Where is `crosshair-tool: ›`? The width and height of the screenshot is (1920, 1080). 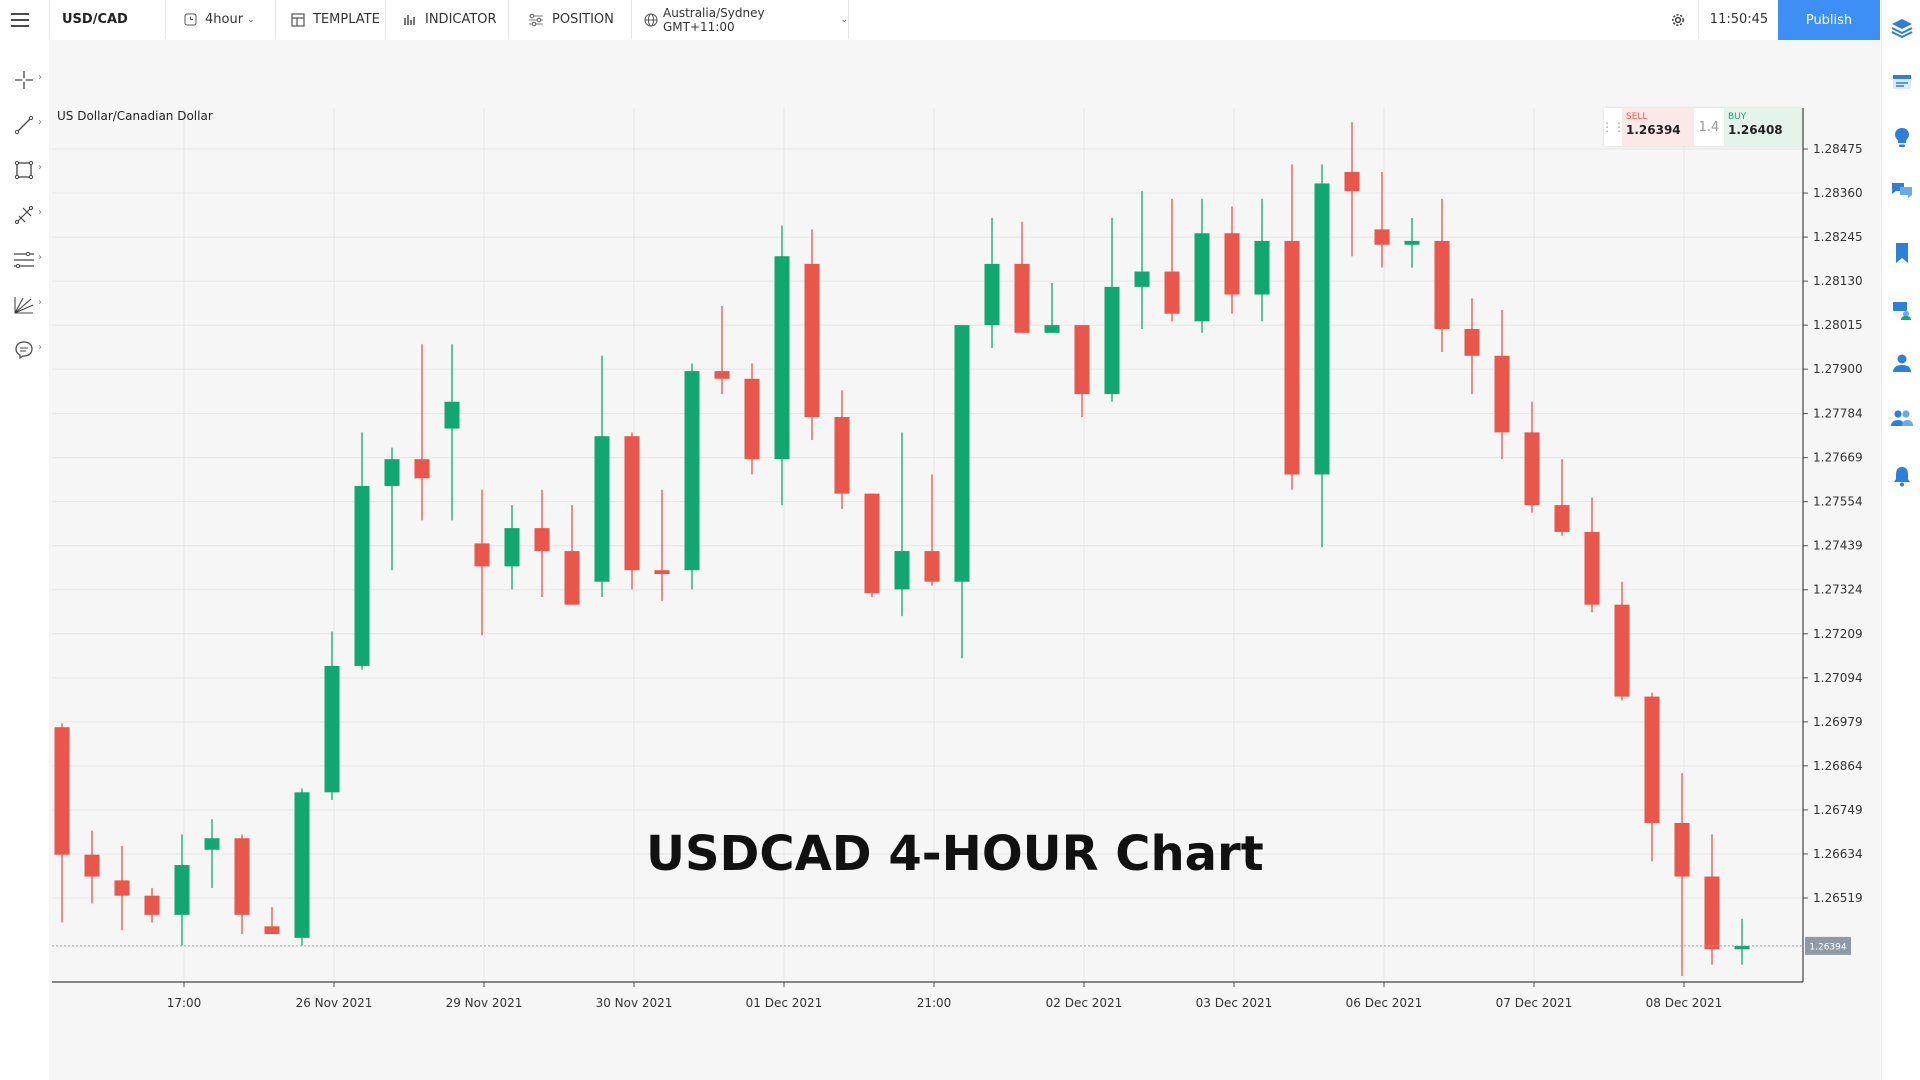 crosshair-tool: › is located at coordinates (24, 80).